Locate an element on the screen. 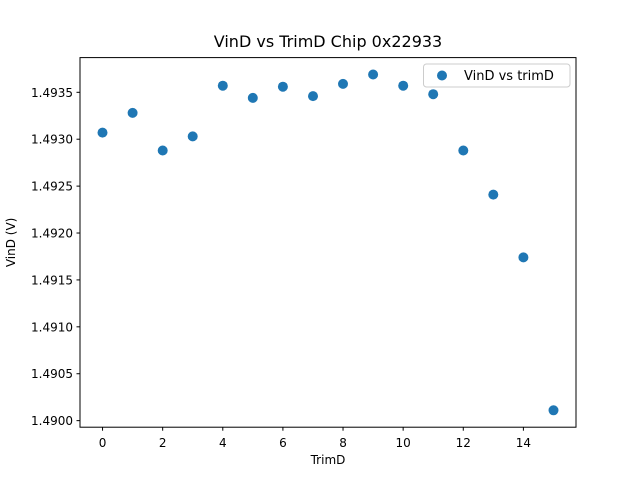 This screenshot has width=640, height=480. x-tick-label: 10 is located at coordinates (403, 443).